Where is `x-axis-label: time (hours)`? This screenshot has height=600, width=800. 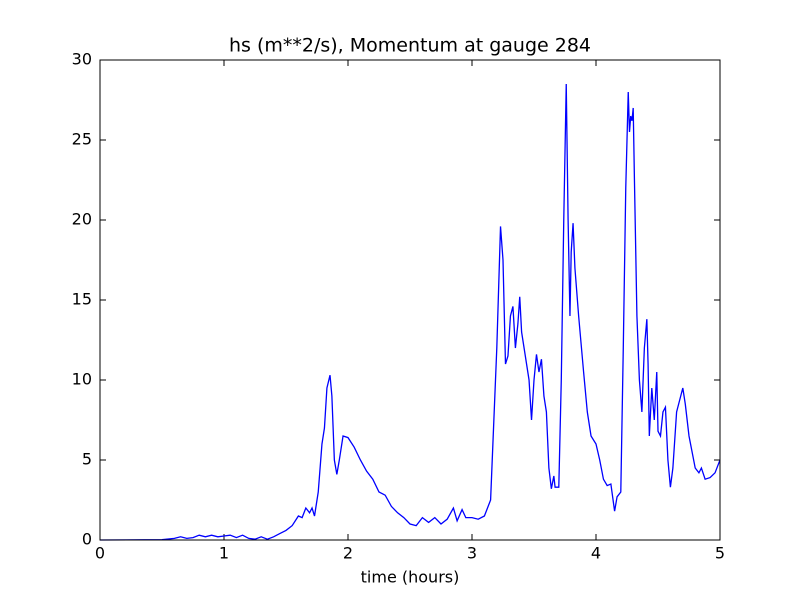 x-axis-label: time (hours) is located at coordinates (410, 577).